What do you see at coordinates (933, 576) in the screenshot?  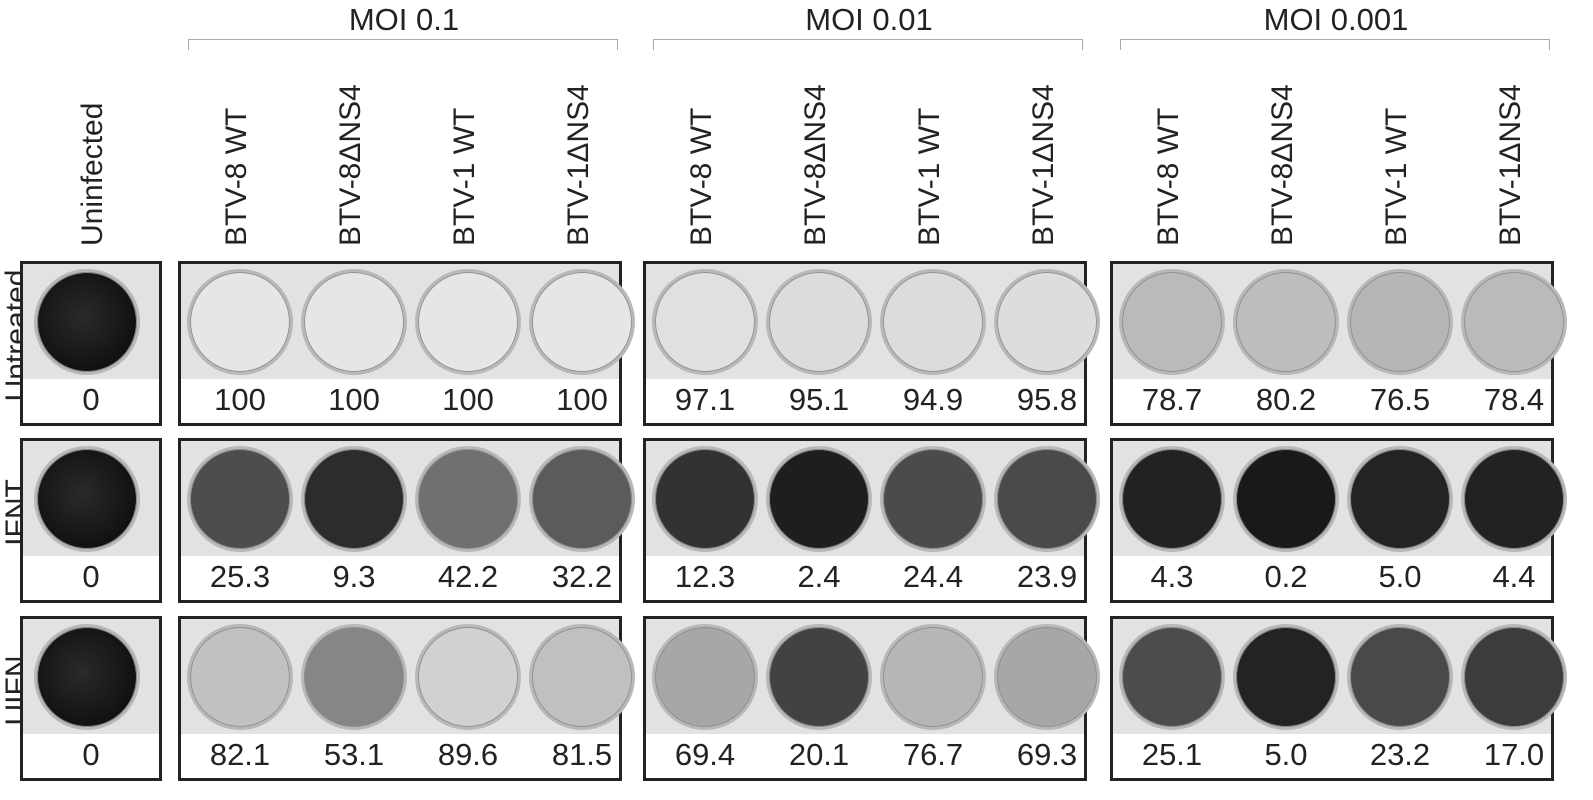 I see `survival-value: 24.4` at bounding box center [933, 576].